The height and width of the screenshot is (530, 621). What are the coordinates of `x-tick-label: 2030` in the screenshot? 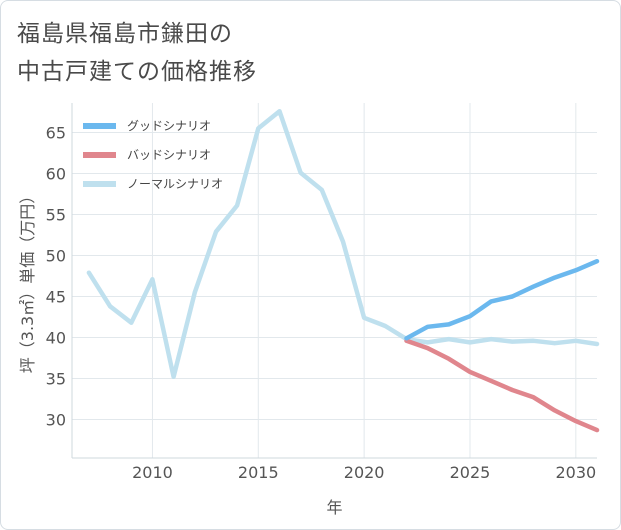 It's located at (575, 472).